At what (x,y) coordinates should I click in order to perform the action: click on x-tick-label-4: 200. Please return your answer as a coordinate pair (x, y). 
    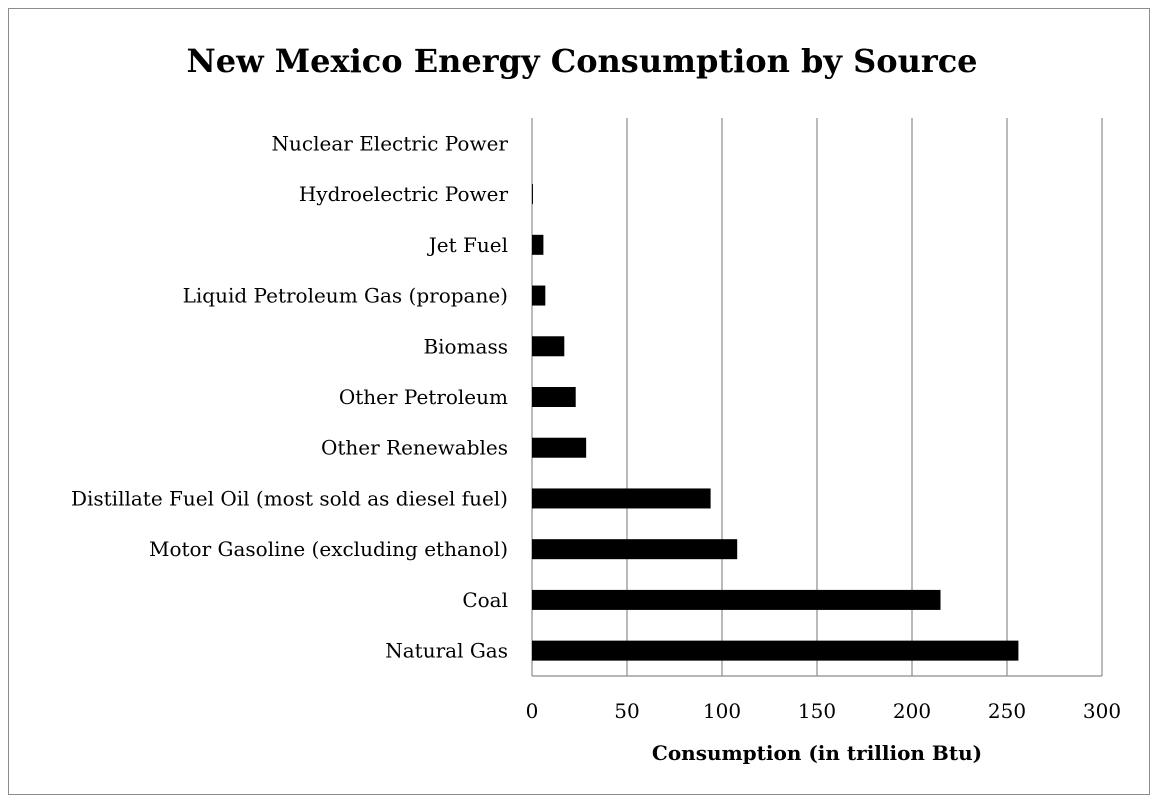
    Looking at the image, I should click on (912, 711).